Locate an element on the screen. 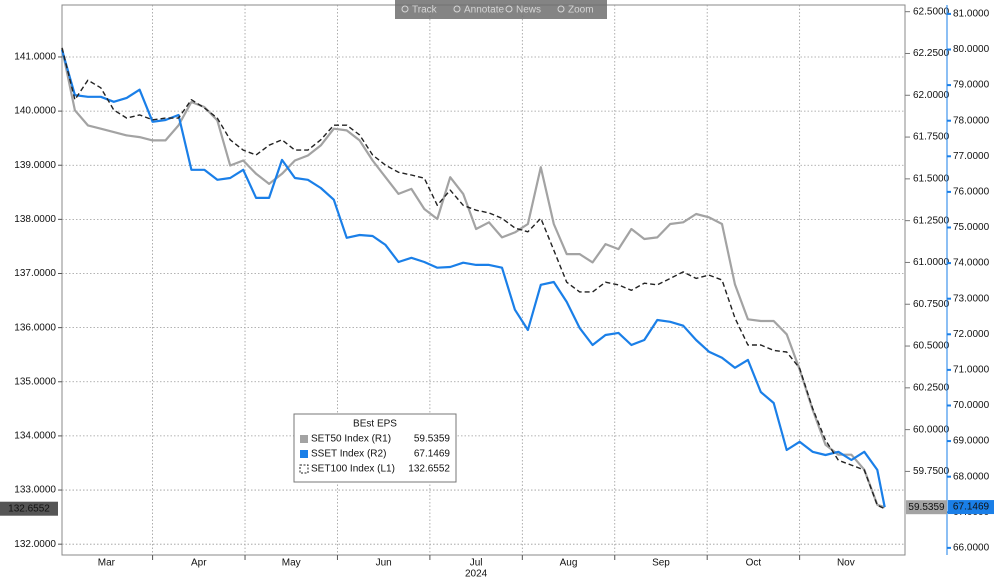 This screenshot has width=1000, height=580. x-tick-label: Apr is located at coordinates (199, 563).